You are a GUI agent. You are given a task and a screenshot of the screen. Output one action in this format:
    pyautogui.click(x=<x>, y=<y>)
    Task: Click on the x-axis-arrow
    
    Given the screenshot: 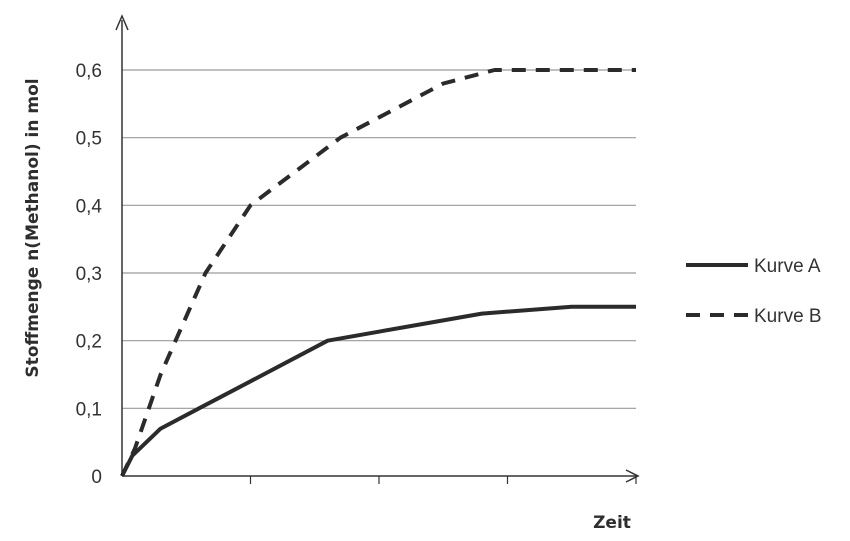 What is the action you would take?
    pyautogui.click(x=632, y=476)
    